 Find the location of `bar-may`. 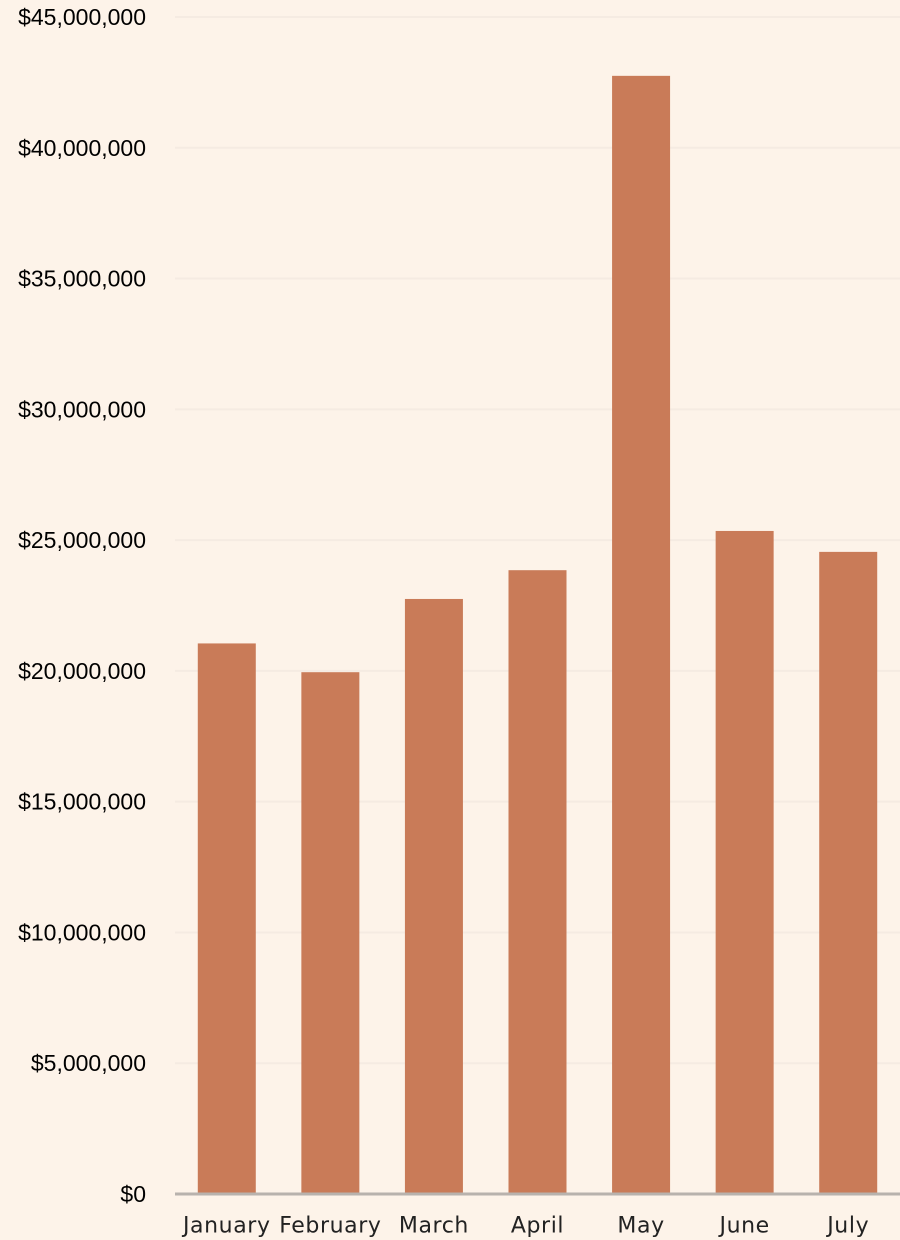

bar-may is located at coordinates (641, 635).